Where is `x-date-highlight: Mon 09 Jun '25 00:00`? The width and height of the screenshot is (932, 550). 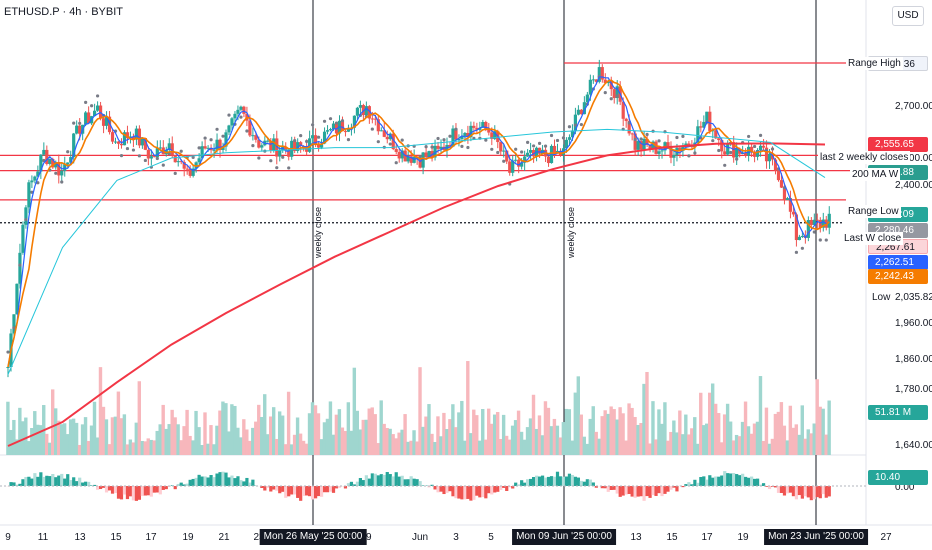 x-date-highlight: Mon 09 Jun '25 00:00 is located at coordinates (564, 537).